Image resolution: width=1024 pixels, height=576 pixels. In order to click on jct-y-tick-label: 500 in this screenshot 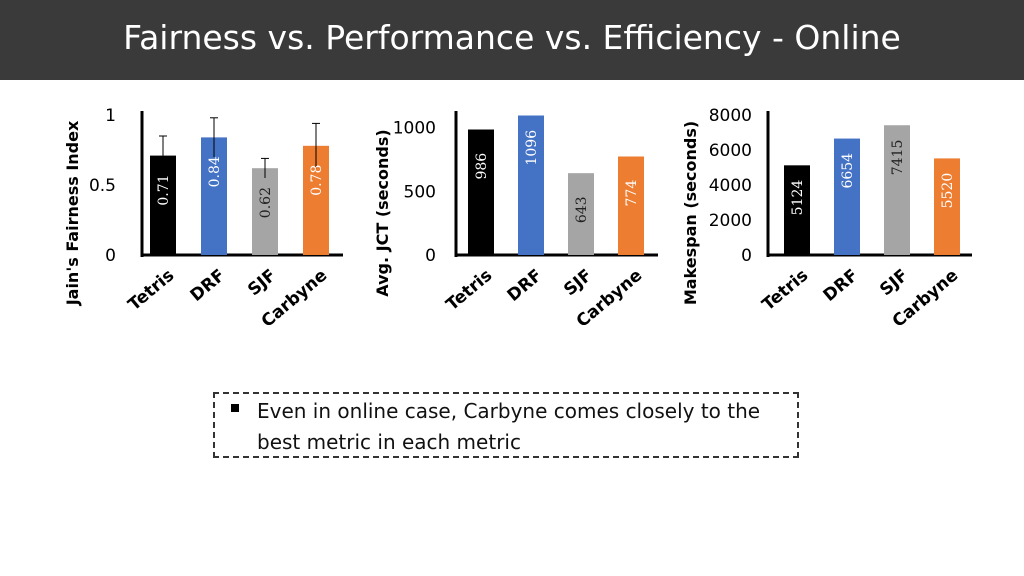, I will do `click(420, 192)`.